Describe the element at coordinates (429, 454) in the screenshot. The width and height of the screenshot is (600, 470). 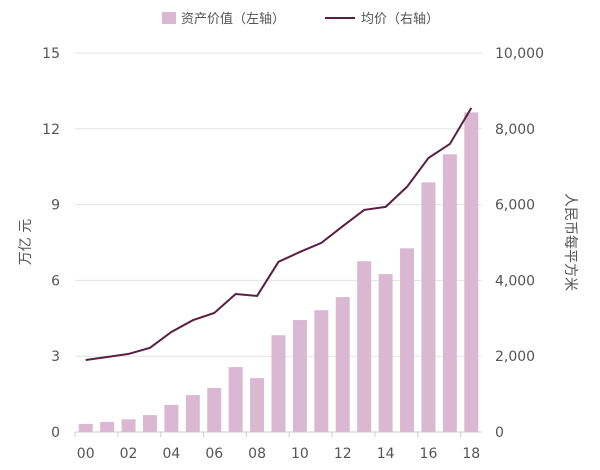
I see `x-tick-label: 16` at that location.